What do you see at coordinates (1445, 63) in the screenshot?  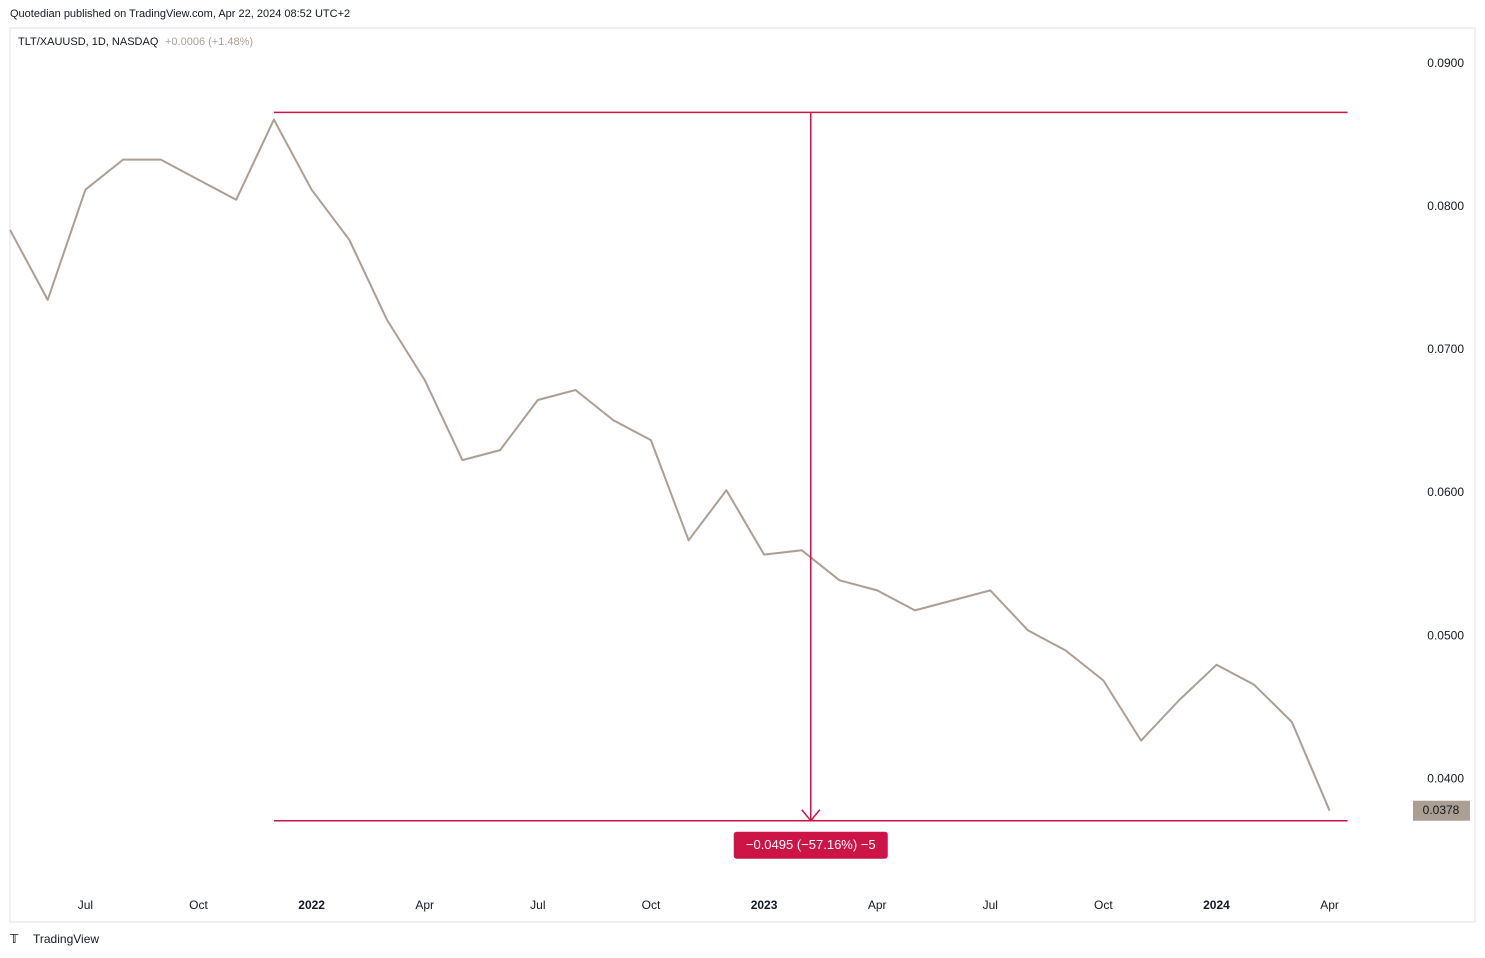 I see `y-tick-label: 0.0900` at bounding box center [1445, 63].